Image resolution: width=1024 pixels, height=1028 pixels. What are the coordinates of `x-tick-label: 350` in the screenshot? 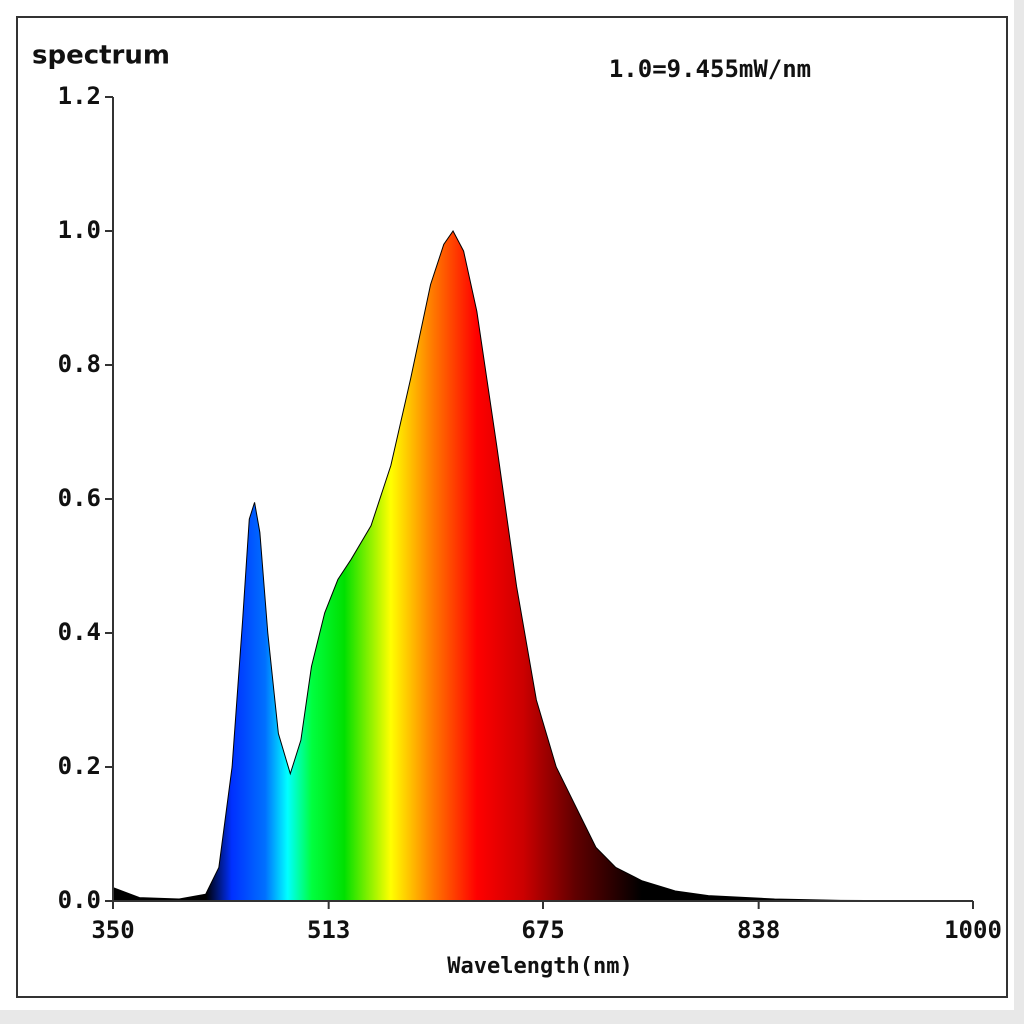 It's located at (112, 930).